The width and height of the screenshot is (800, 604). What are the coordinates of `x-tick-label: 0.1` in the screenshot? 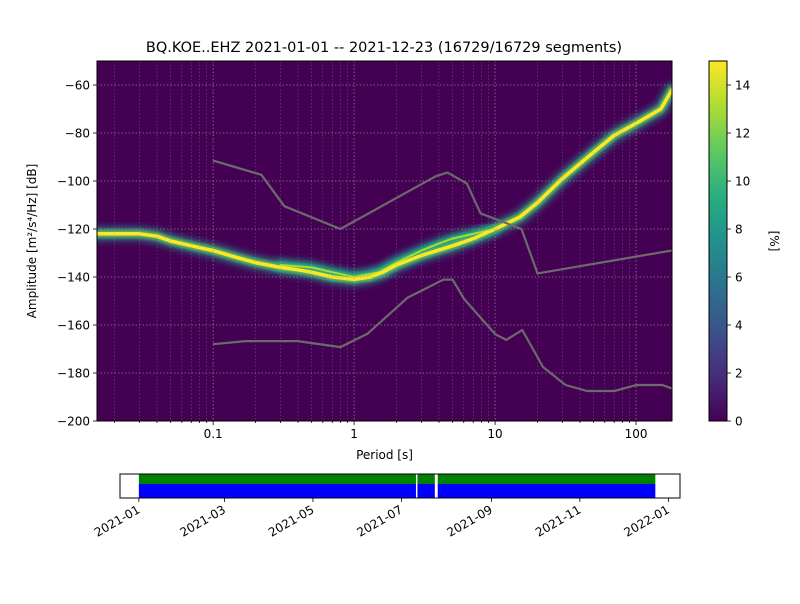 It's located at (213, 434).